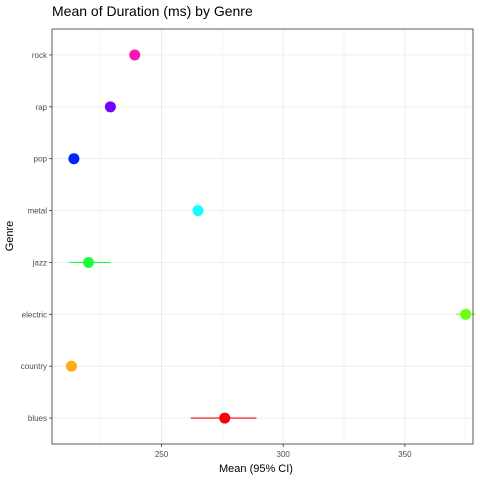  I want to click on y-axis-title: Genre, so click(10, 236).